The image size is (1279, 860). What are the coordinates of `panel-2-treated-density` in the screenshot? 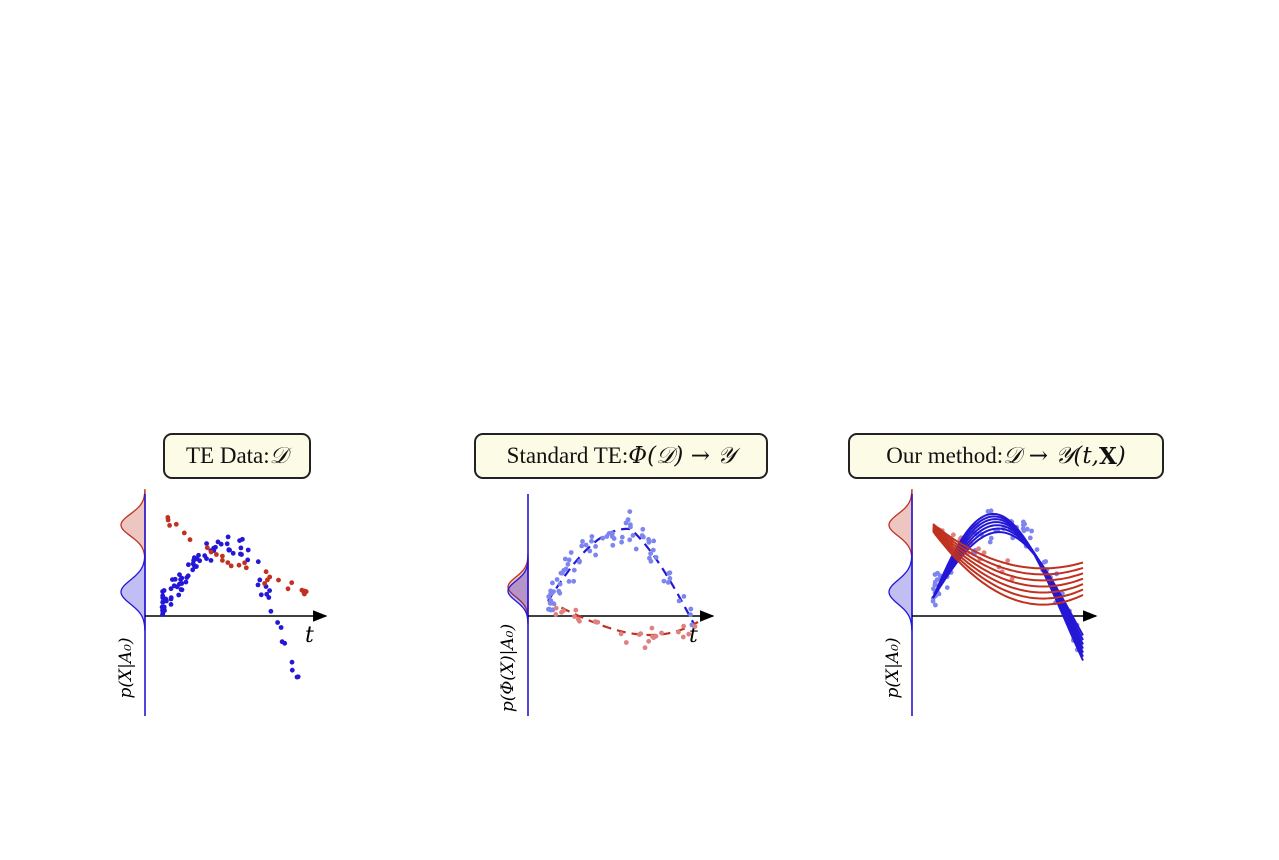 It's located at (518, 587).